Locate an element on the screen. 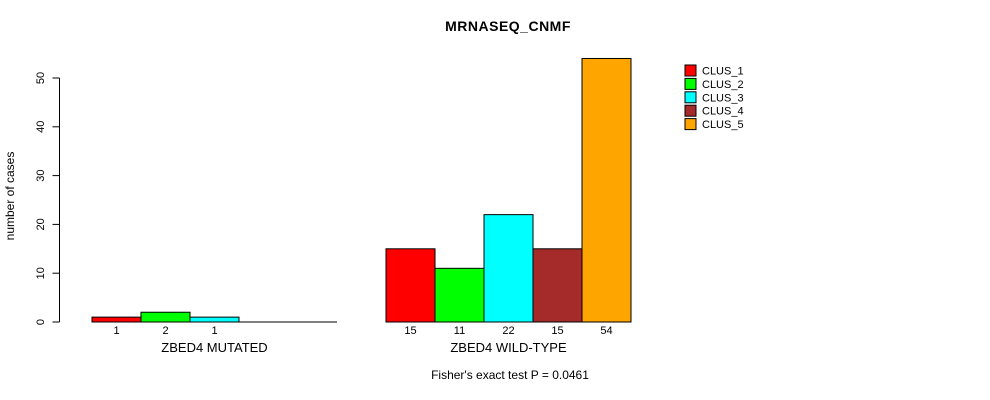  legend-label: CLUS_5 is located at coordinates (723, 125).